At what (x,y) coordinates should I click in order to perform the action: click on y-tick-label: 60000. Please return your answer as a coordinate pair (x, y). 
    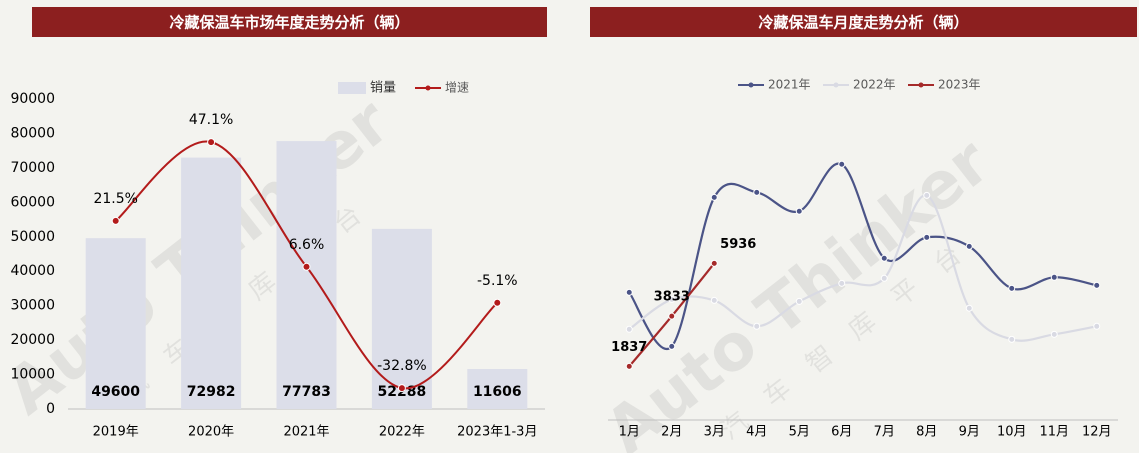
    Looking at the image, I should click on (32, 202).